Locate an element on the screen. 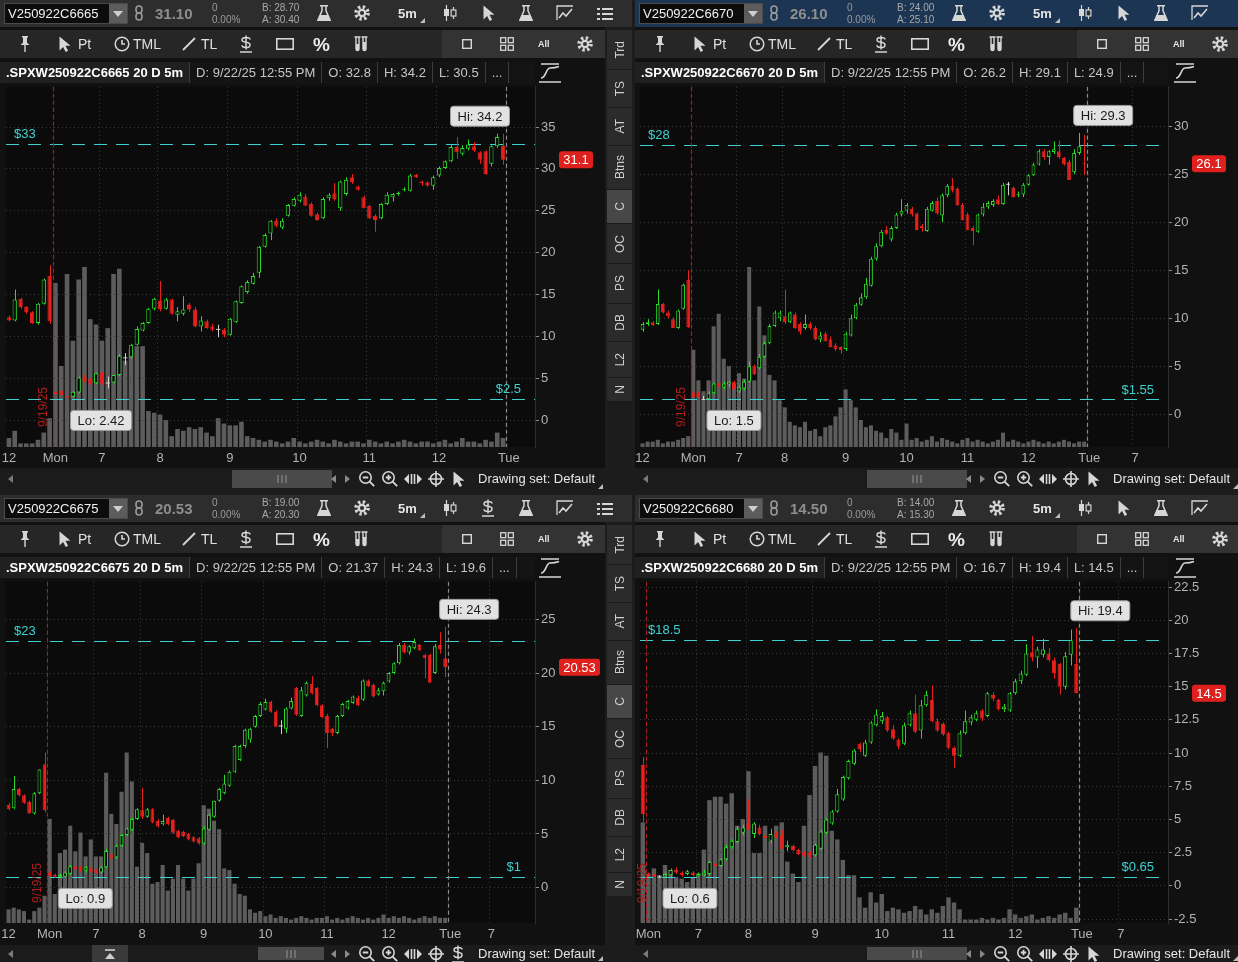 The width and height of the screenshot is (1238, 962). text: A: 20.30 is located at coordinates (281, 514).